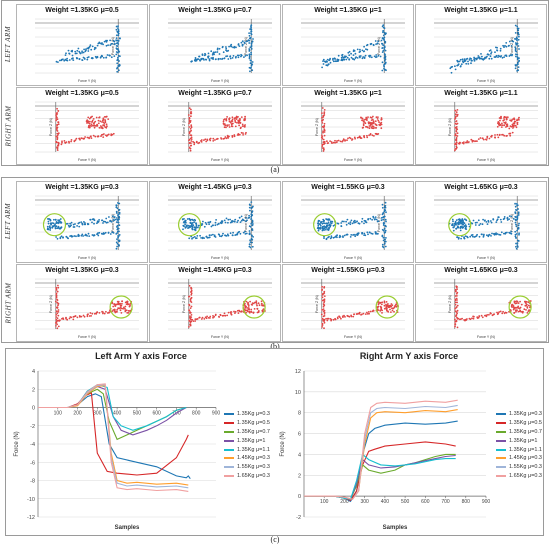 The image size is (550, 546). I want to click on subplot-title: Weight =1.35KG μ=1, so click(348, 10).